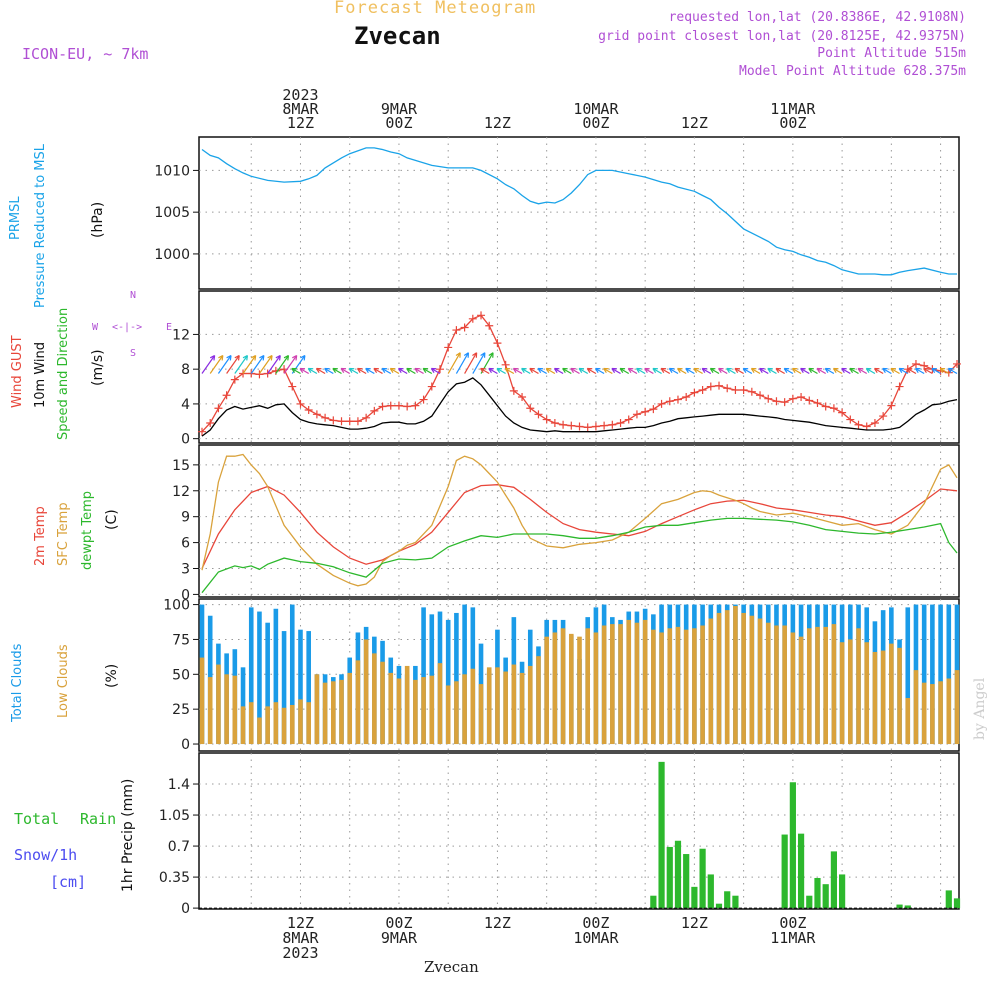 Image resolution: width=1000 pixels, height=1000 pixels. What do you see at coordinates (579, 520) in the screenshot?
I see `series-line` at bounding box center [579, 520].